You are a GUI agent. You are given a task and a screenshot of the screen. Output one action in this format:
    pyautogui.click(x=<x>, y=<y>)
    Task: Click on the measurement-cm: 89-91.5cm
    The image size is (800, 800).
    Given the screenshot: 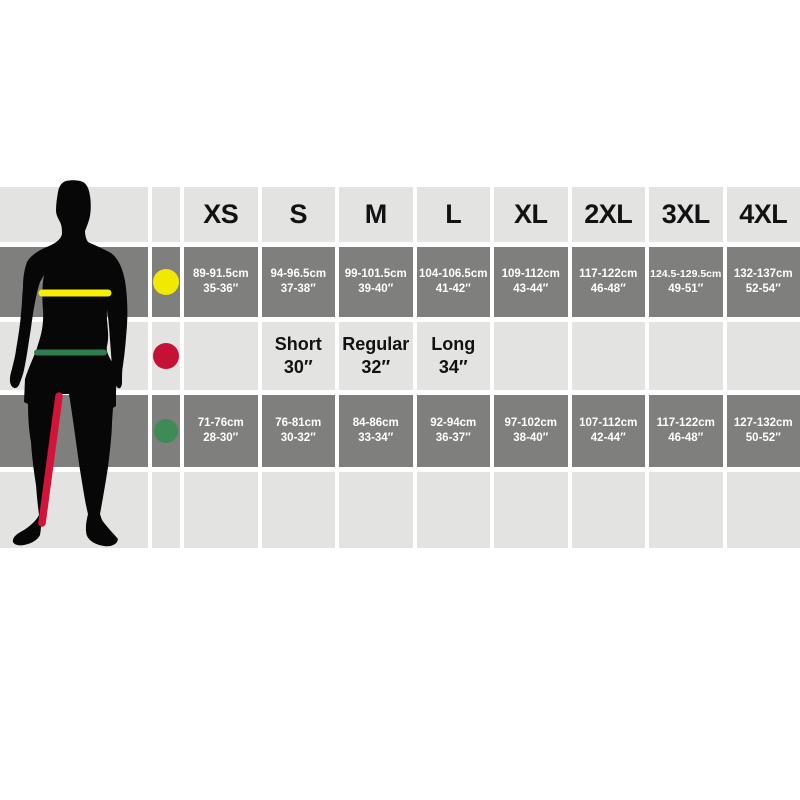 What is the action you would take?
    pyautogui.click(x=220, y=274)
    